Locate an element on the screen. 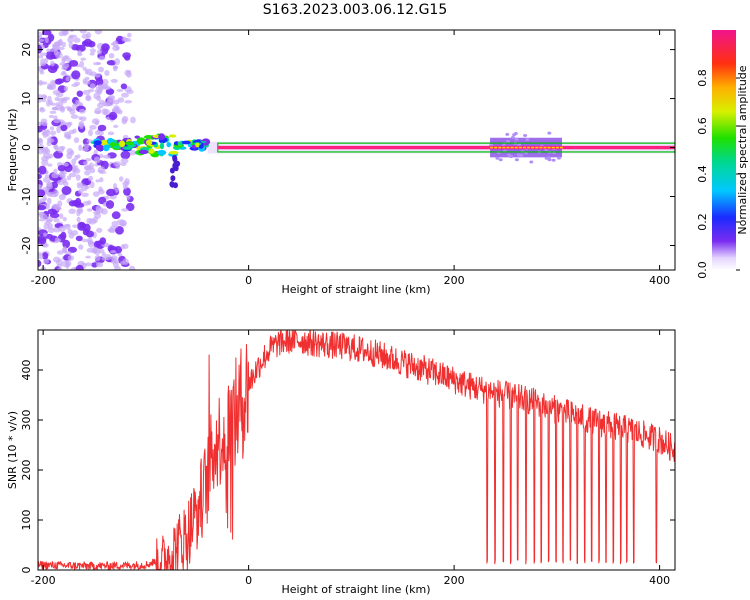  y-tick-label: 0 is located at coordinates (26, 147).